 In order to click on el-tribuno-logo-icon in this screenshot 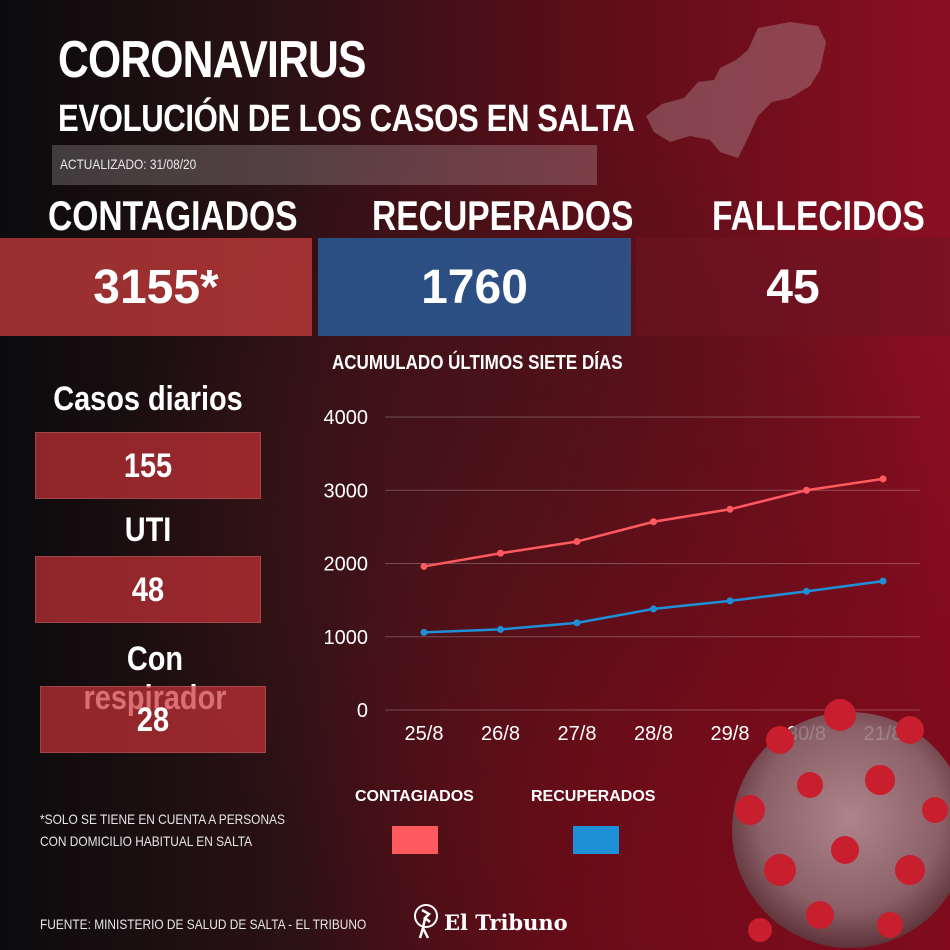, I will do `click(426, 921)`.